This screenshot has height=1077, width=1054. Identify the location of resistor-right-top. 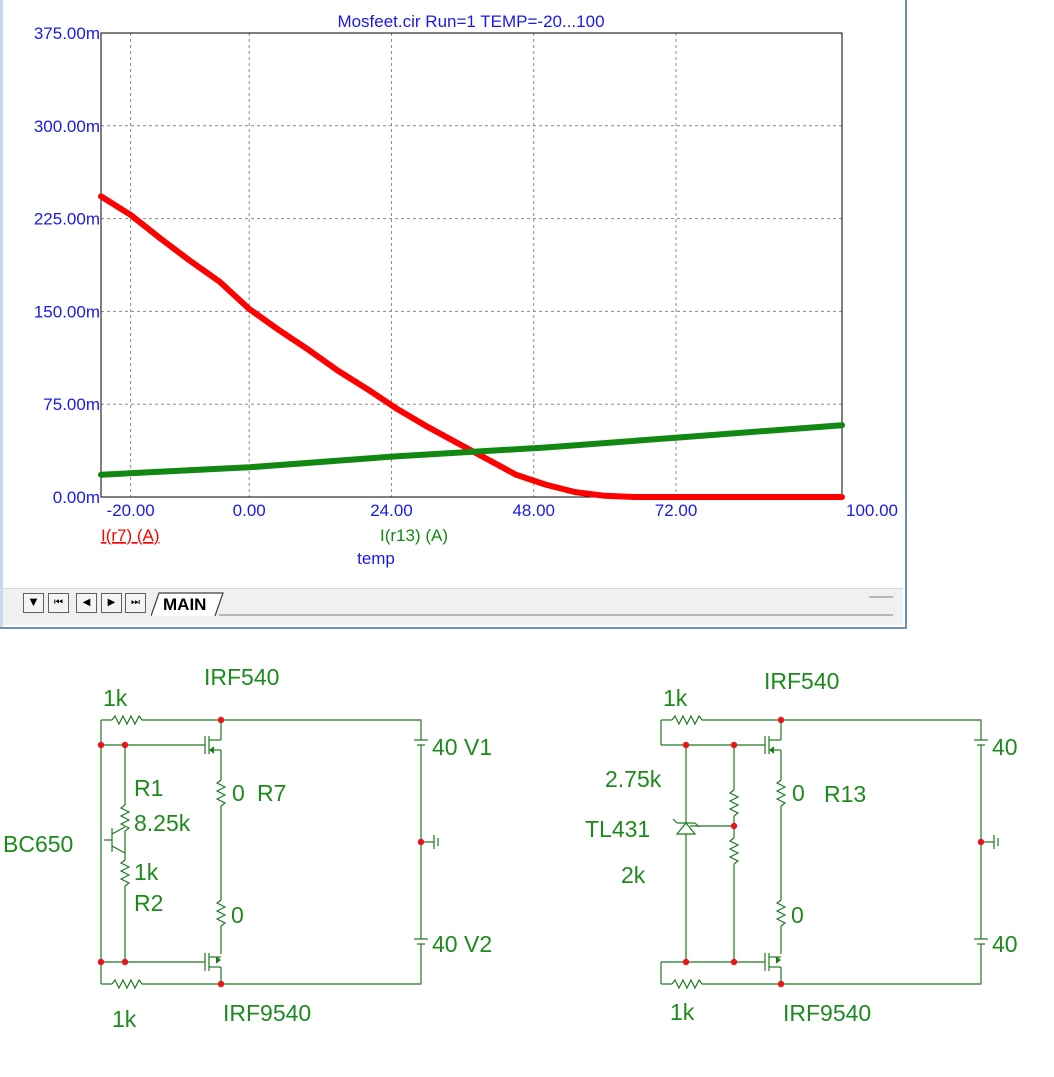
(687, 720).